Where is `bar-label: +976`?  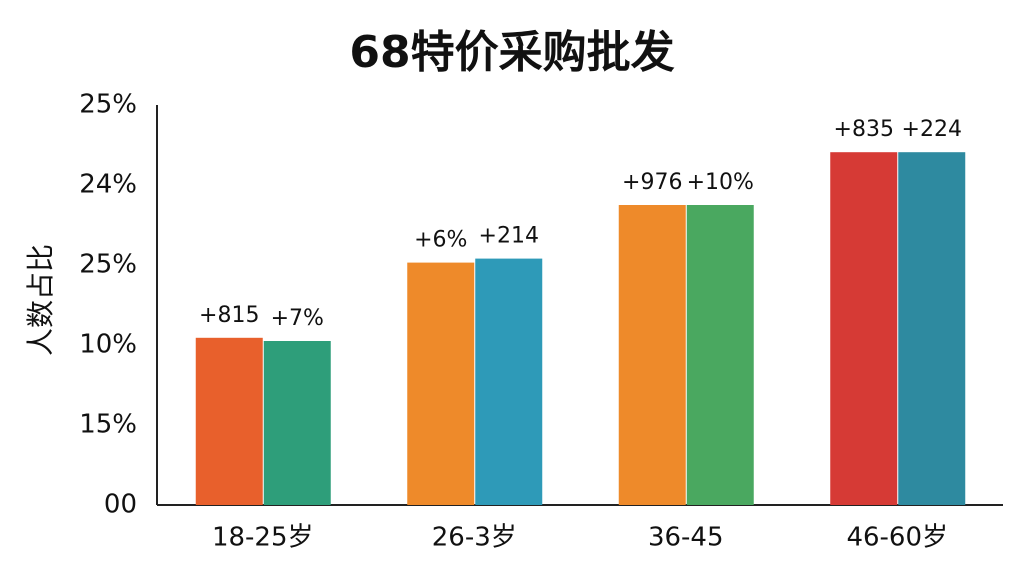 bar-label: +976 is located at coordinates (652, 182).